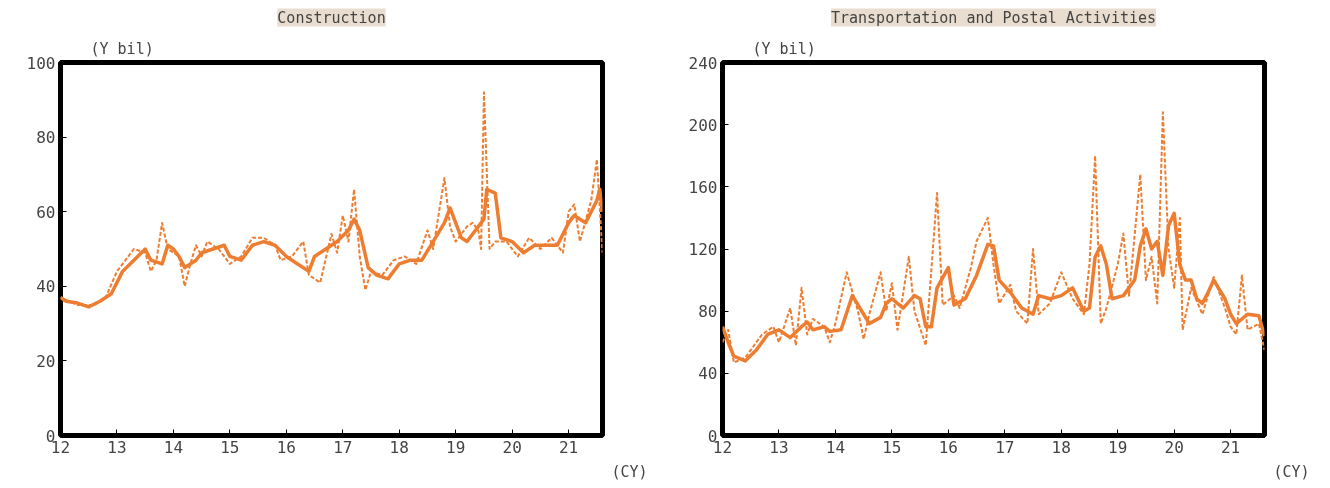 This screenshot has height=488, width=1330. Describe the element at coordinates (331, 17) in the screenshot. I see `chart-title: Construction` at that location.